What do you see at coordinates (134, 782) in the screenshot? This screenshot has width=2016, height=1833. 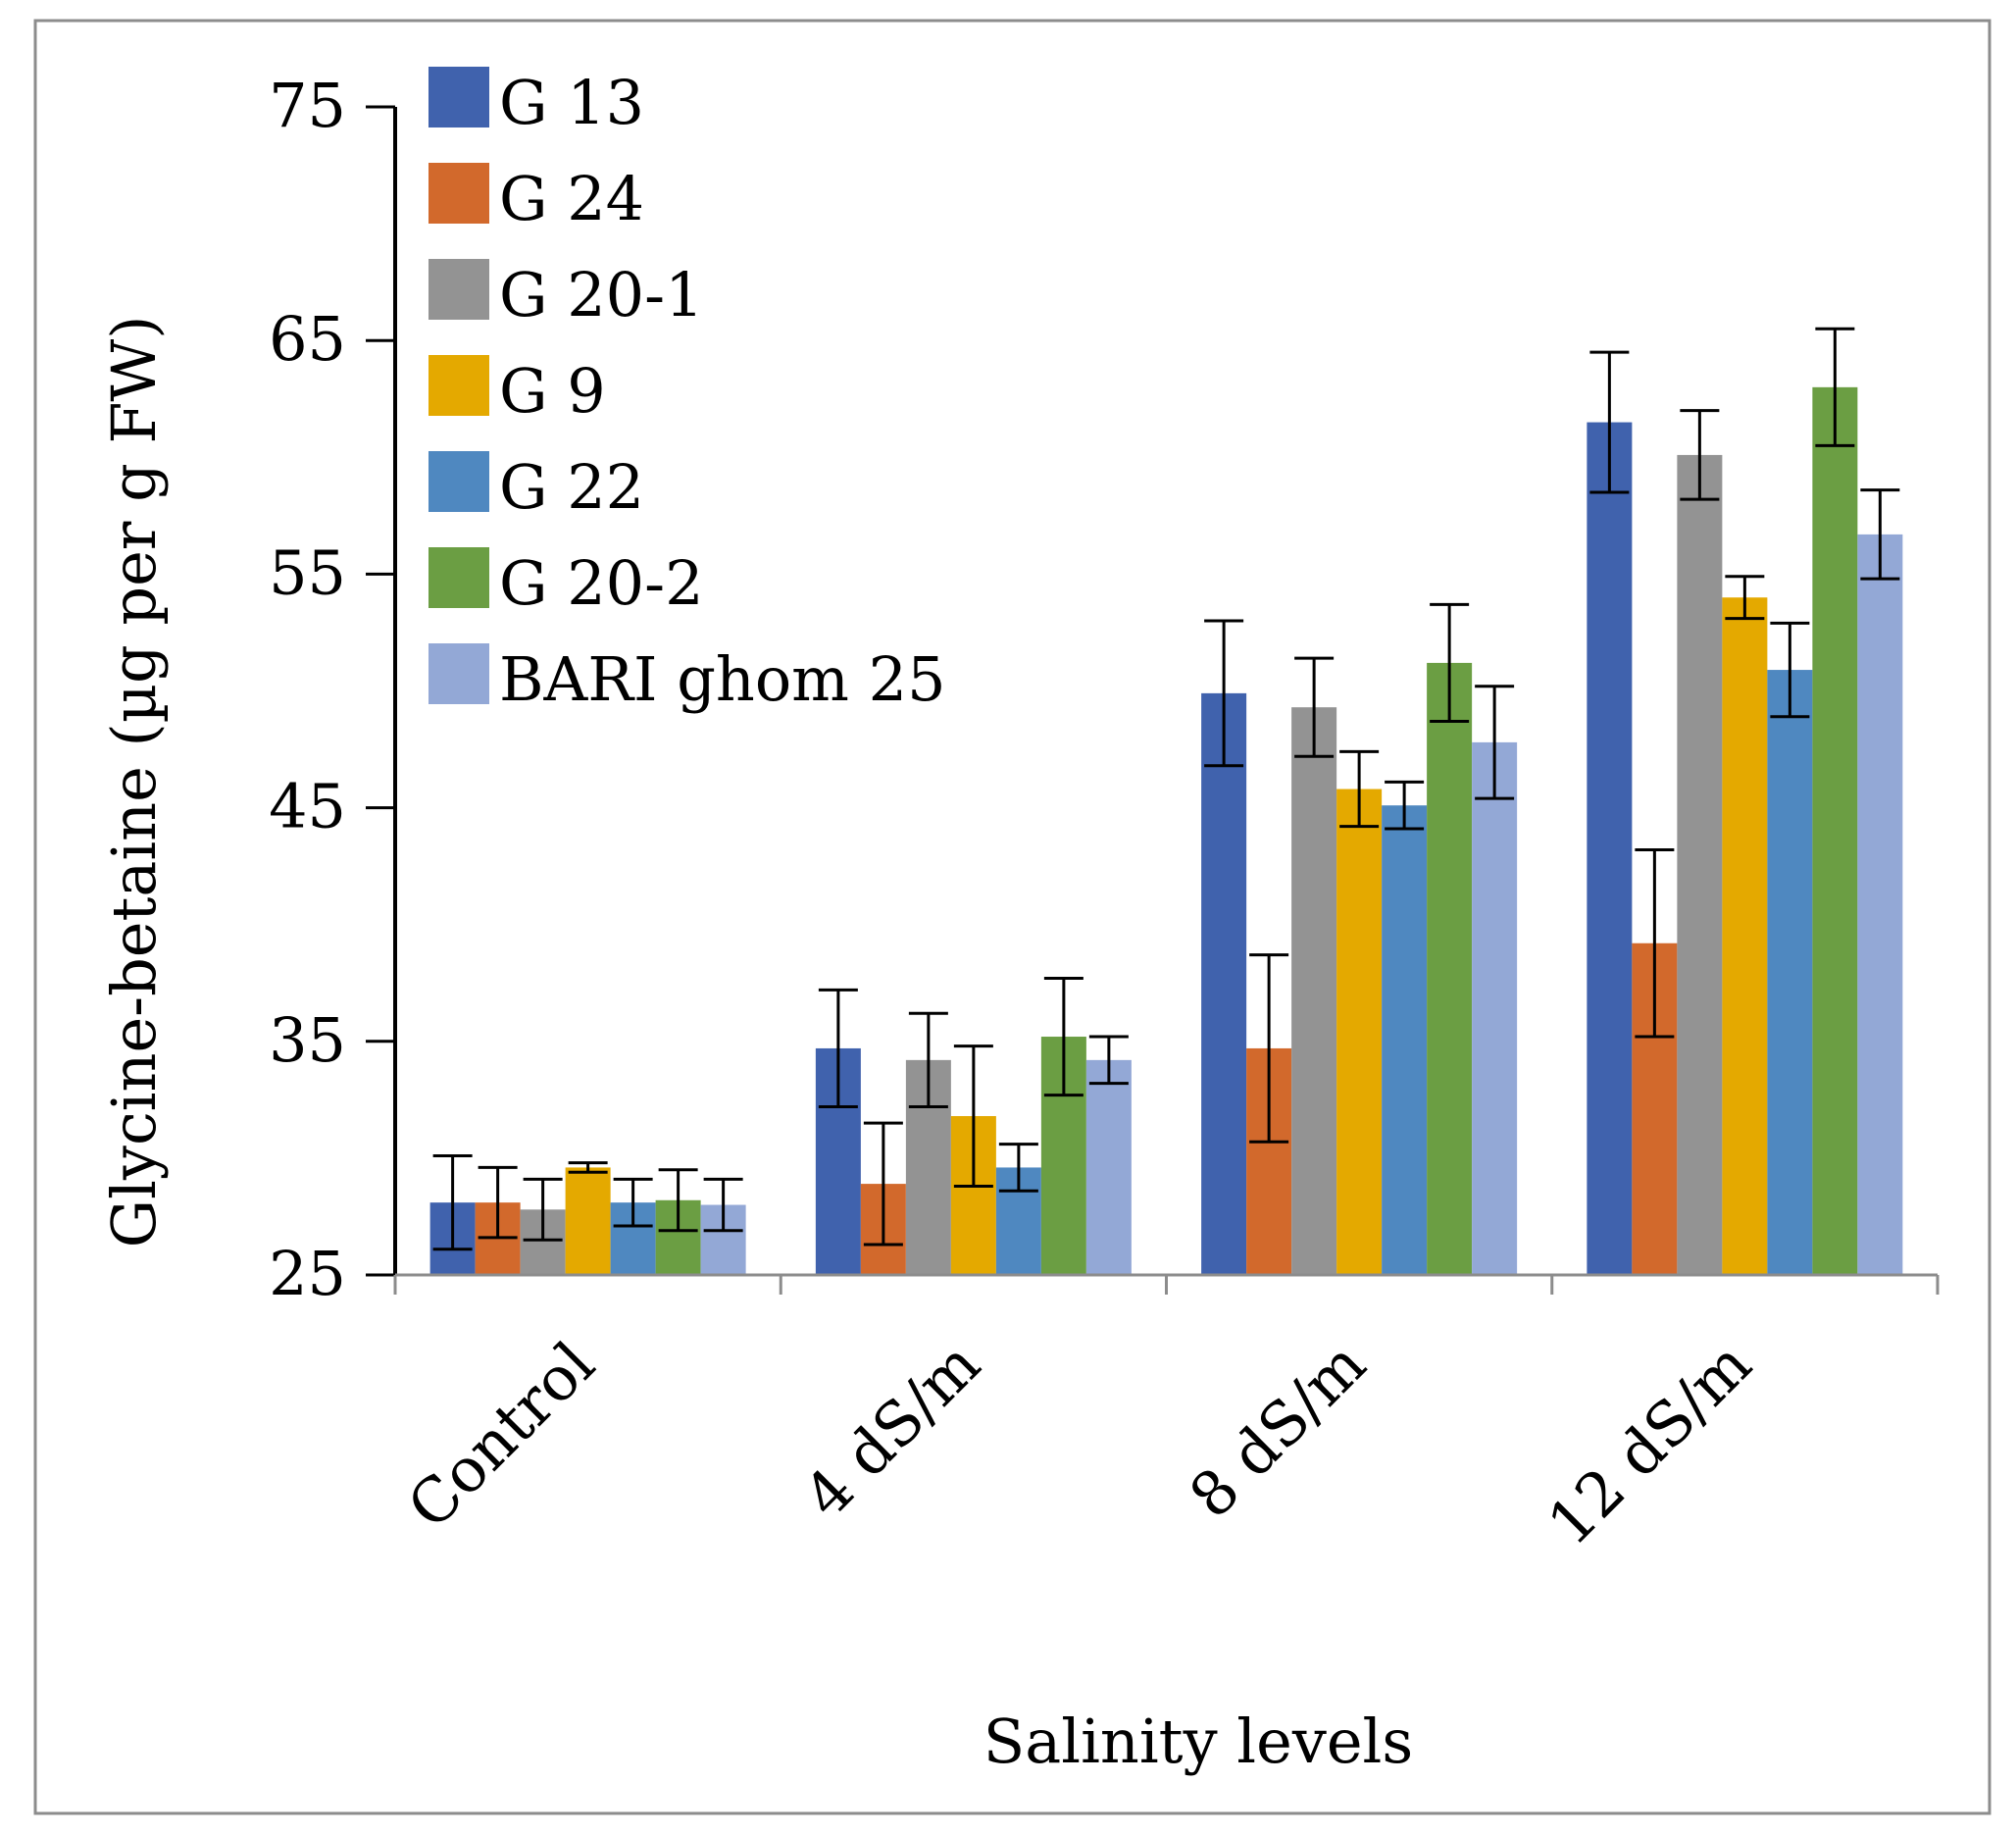 I see `y-axis-title: Glycine-betaine (µg per g FW)` at bounding box center [134, 782].